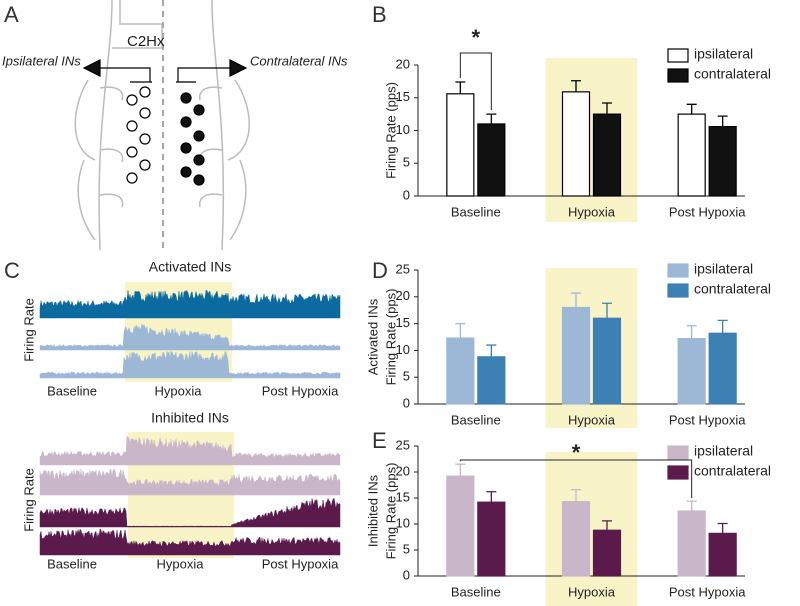  Describe the element at coordinates (379, 14) in the screenshot. I see `panel-label: B` at that location.